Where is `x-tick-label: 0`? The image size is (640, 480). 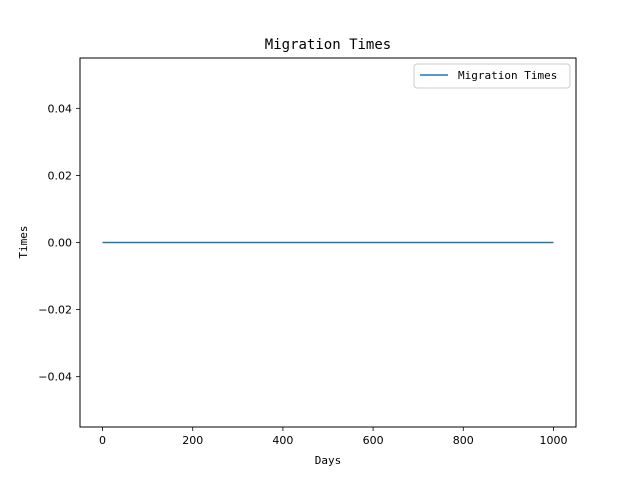 x-tick-label: 0 is located at coordinates (102, 440).